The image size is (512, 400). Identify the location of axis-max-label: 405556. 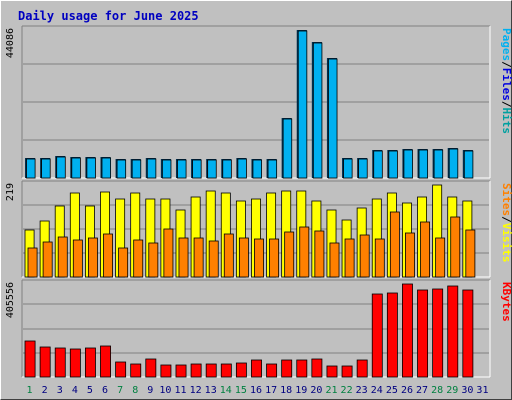
(10, 300).